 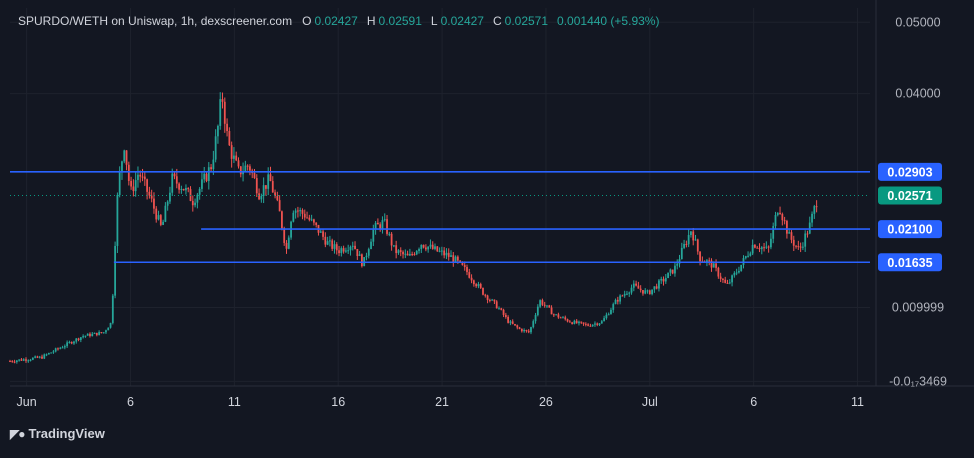 What do you see at coordinates (909, 263) in the screenshot?
I see `price-level-label: 0.01635` at bounding box center [909, 263].